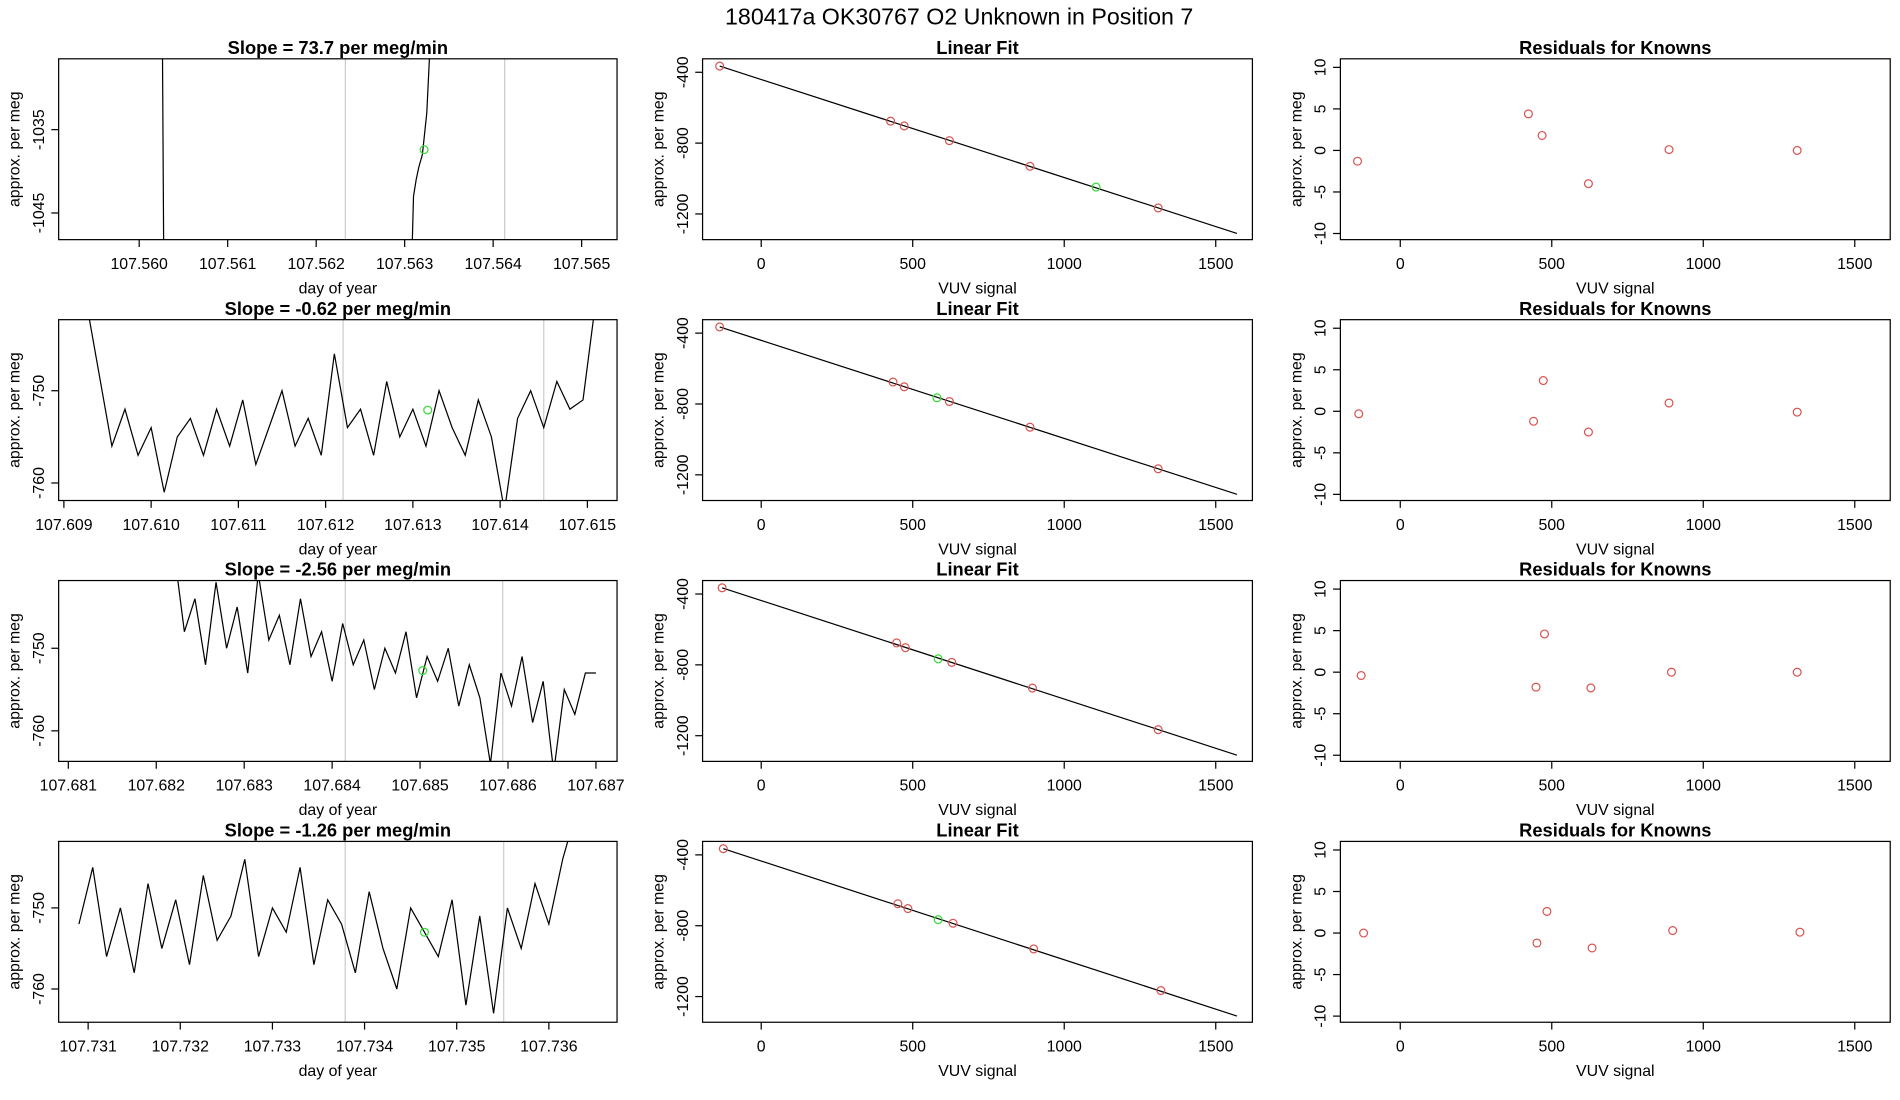 The image size is (1900, 1100). Describe the element at coordinates (1321, 233) in the screenshot. I see `y-tick-label: -10` at that location.